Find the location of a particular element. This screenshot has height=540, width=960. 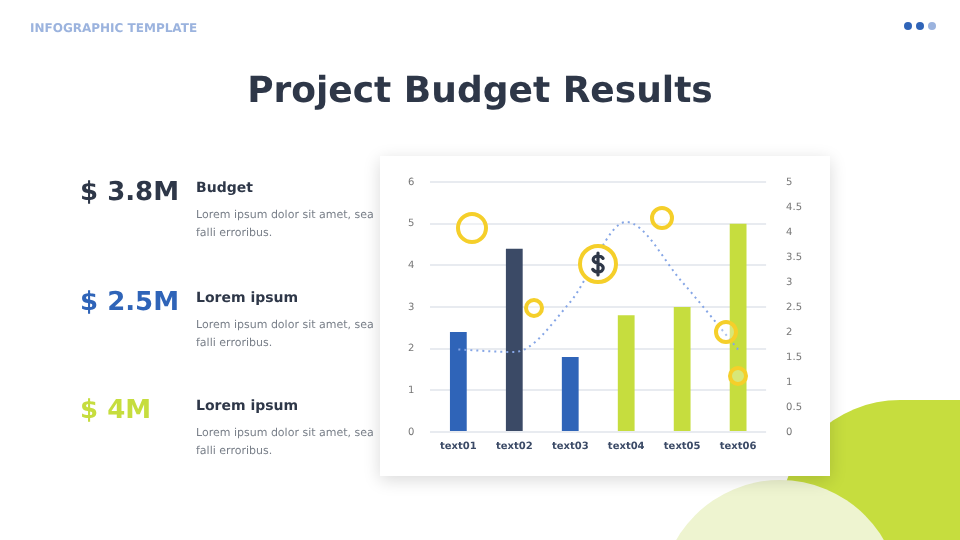

text: $ 3.8M is located at coordinates (130, 193).